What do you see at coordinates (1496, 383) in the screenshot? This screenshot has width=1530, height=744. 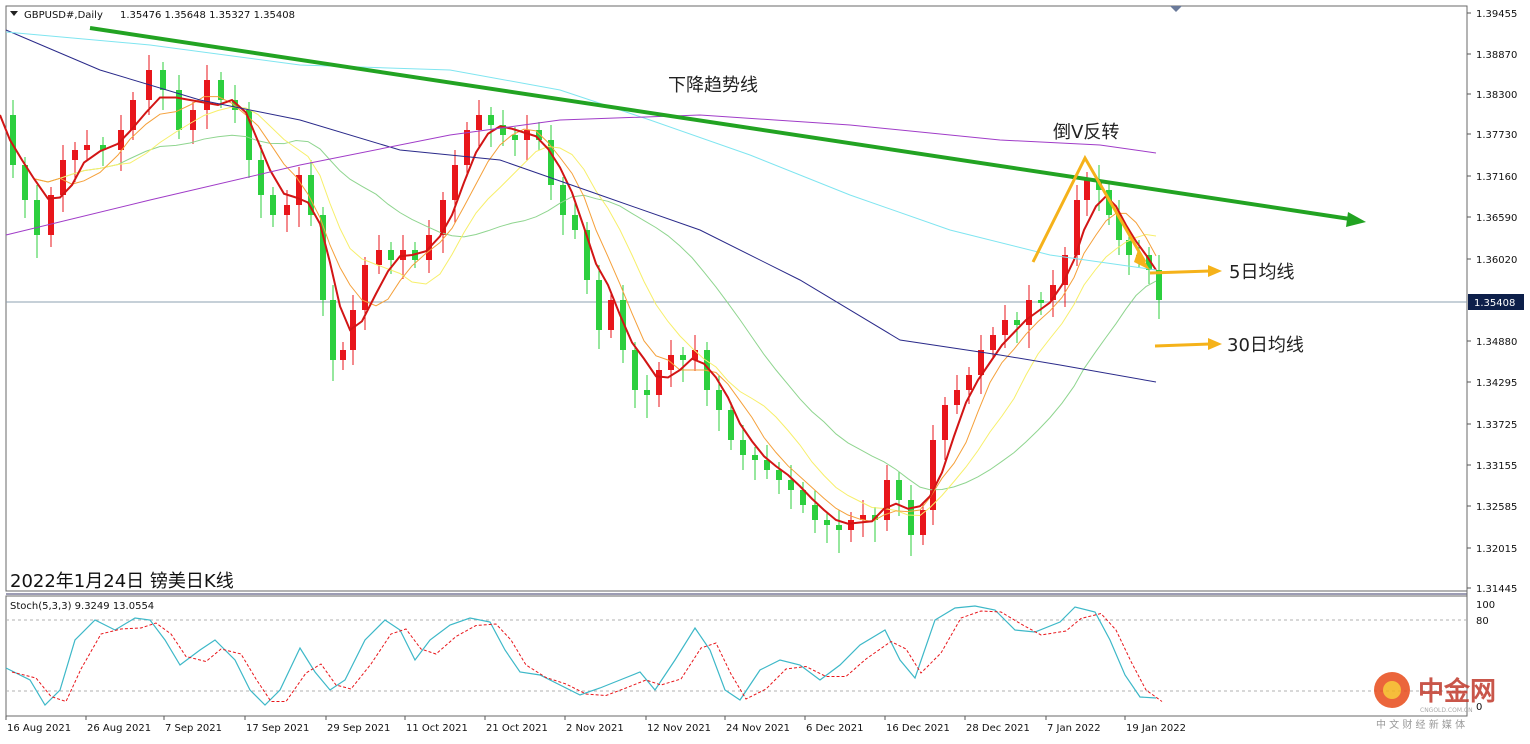 I see `price-tick-label: 1.34295` at bounding box center [1496, 383].